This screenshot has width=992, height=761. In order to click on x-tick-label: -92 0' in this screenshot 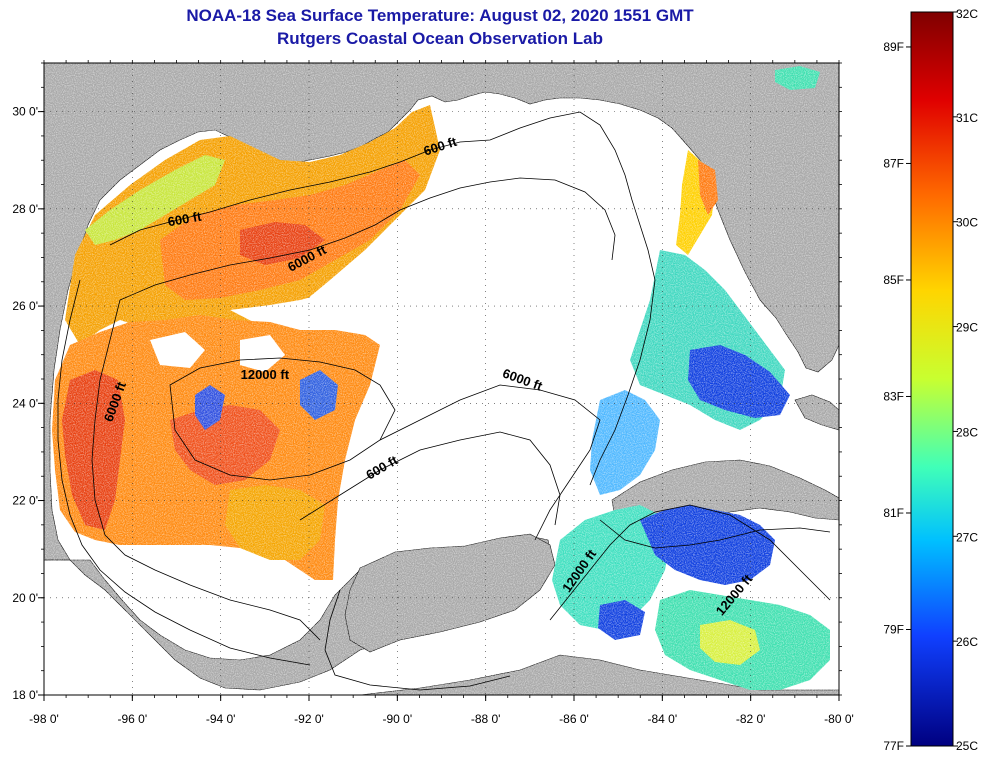, I will do `click(309, 719)`.